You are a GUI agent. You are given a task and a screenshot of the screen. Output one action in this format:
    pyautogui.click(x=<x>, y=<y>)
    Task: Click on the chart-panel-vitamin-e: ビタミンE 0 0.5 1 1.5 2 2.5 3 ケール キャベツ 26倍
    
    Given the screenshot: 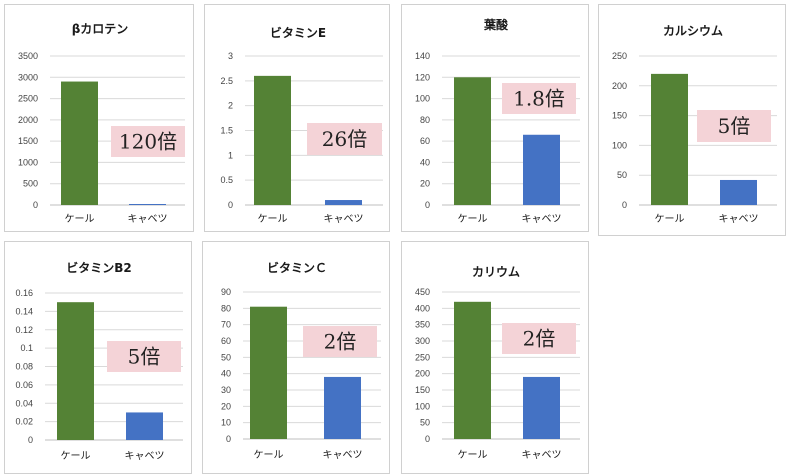 What is the action you would take?
    pyautogui.click(x=297, y=118)
    